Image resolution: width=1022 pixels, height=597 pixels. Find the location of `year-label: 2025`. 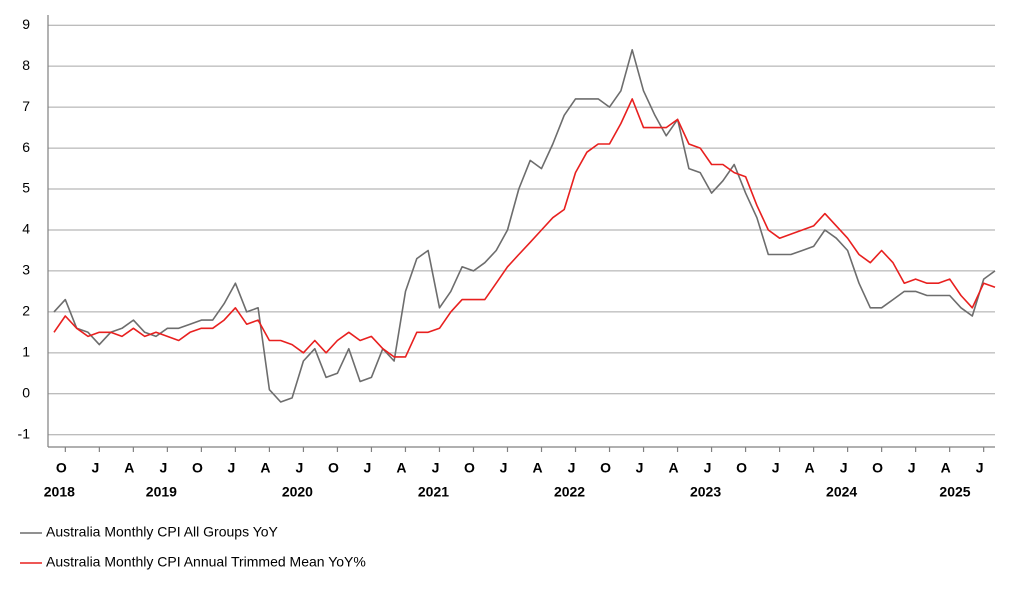

year-label: 2025 is located at coordinates (954, 492).